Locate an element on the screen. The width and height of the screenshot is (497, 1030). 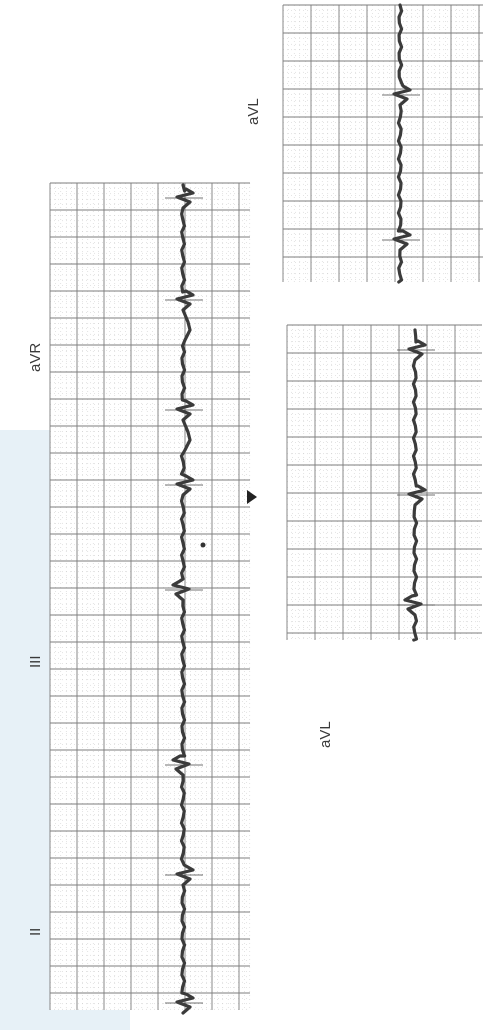
lead-label-aVL-lower: aVL is located at coordinates (325, 734).